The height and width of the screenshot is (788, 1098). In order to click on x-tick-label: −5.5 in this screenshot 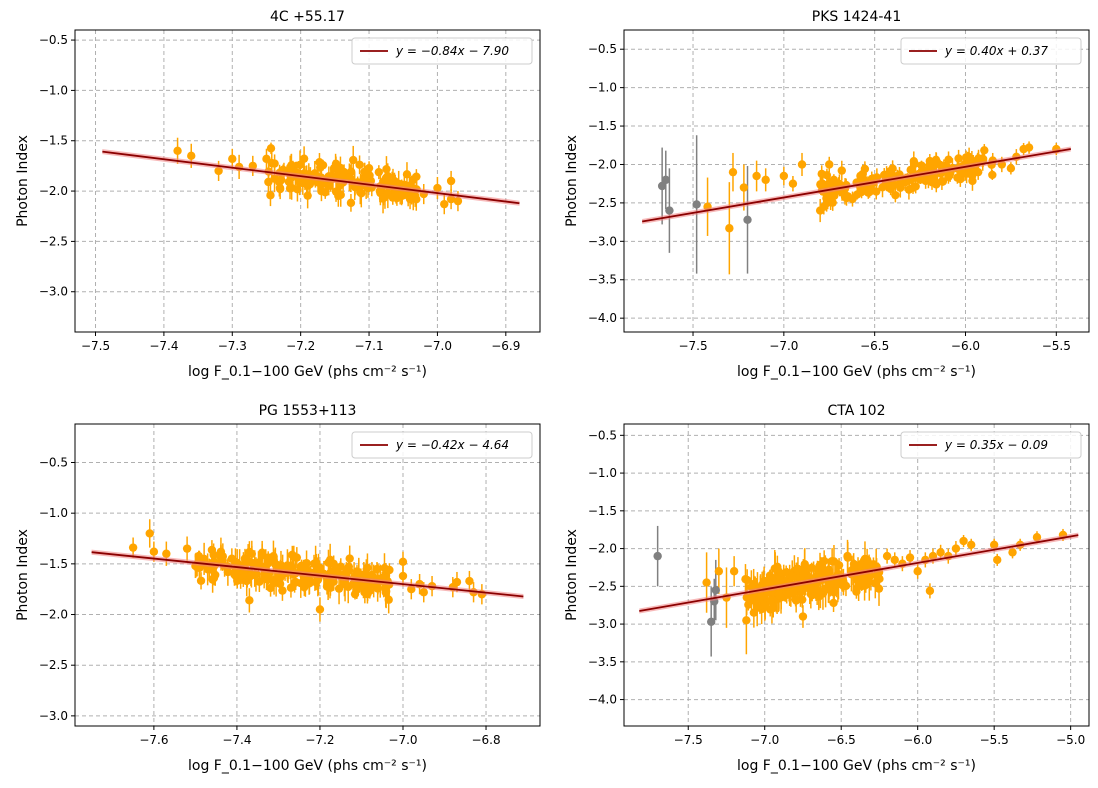, I will do `click(994, 740)`.